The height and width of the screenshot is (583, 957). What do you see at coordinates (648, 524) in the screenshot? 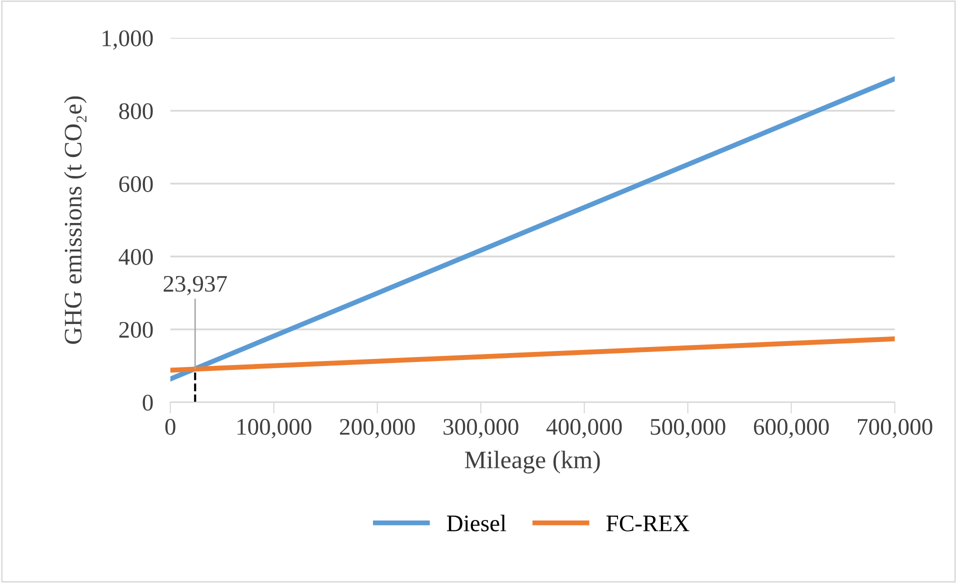
I see `legend-label: FC-REX` at bounding box center [648, 524].